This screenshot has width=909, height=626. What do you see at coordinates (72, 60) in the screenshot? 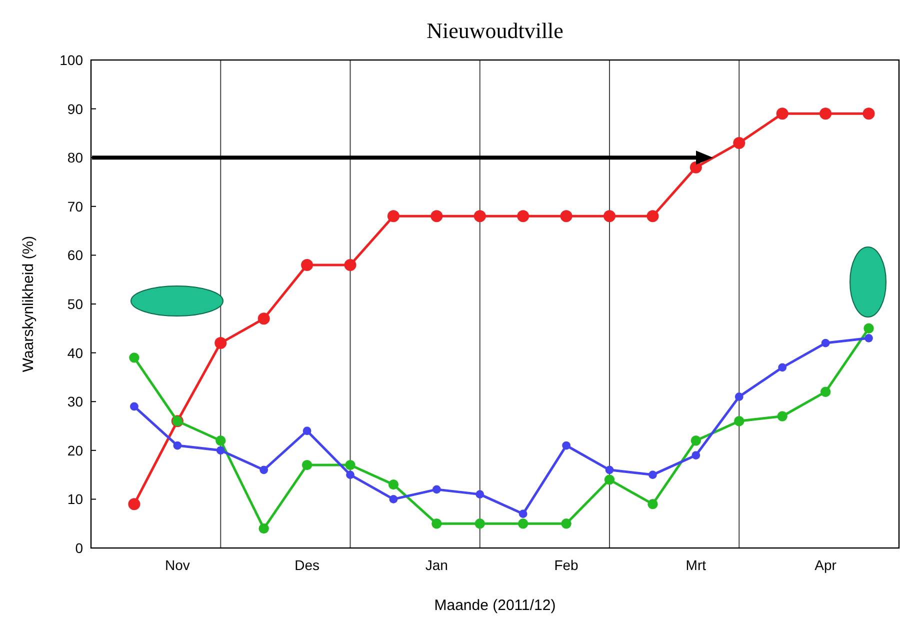
I see `y-tick-label: 100` at bounding box center [72, 60].